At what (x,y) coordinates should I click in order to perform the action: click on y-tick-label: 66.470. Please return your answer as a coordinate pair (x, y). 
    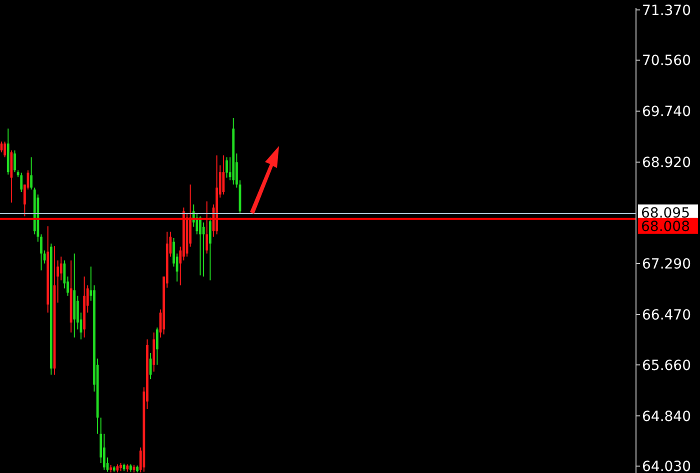
    Looking at the image, I should click on (666, 315).